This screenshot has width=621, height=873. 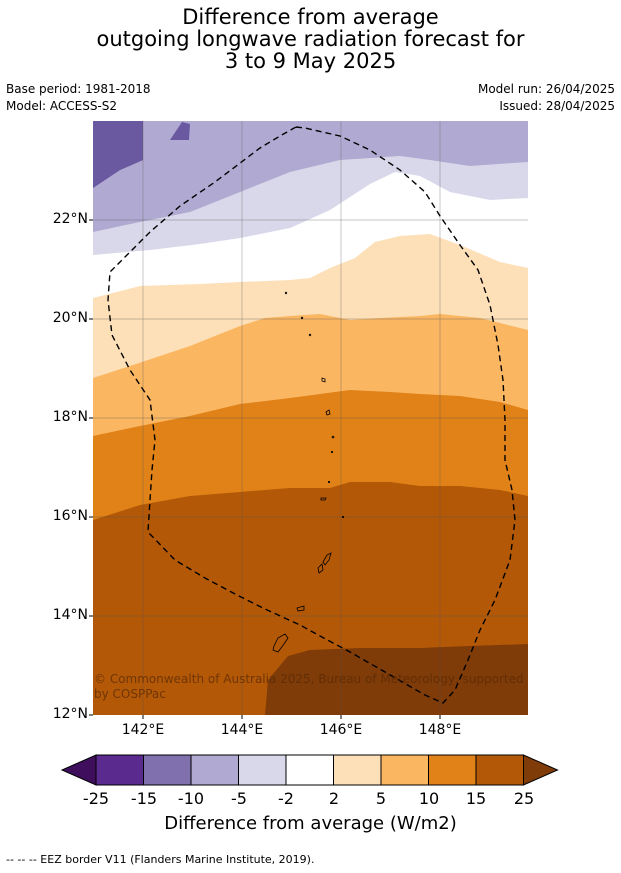 What do you see at coordinates (323, 380) in the screenshot?
I see `agrihan-island` at bounding box center [323, 380].